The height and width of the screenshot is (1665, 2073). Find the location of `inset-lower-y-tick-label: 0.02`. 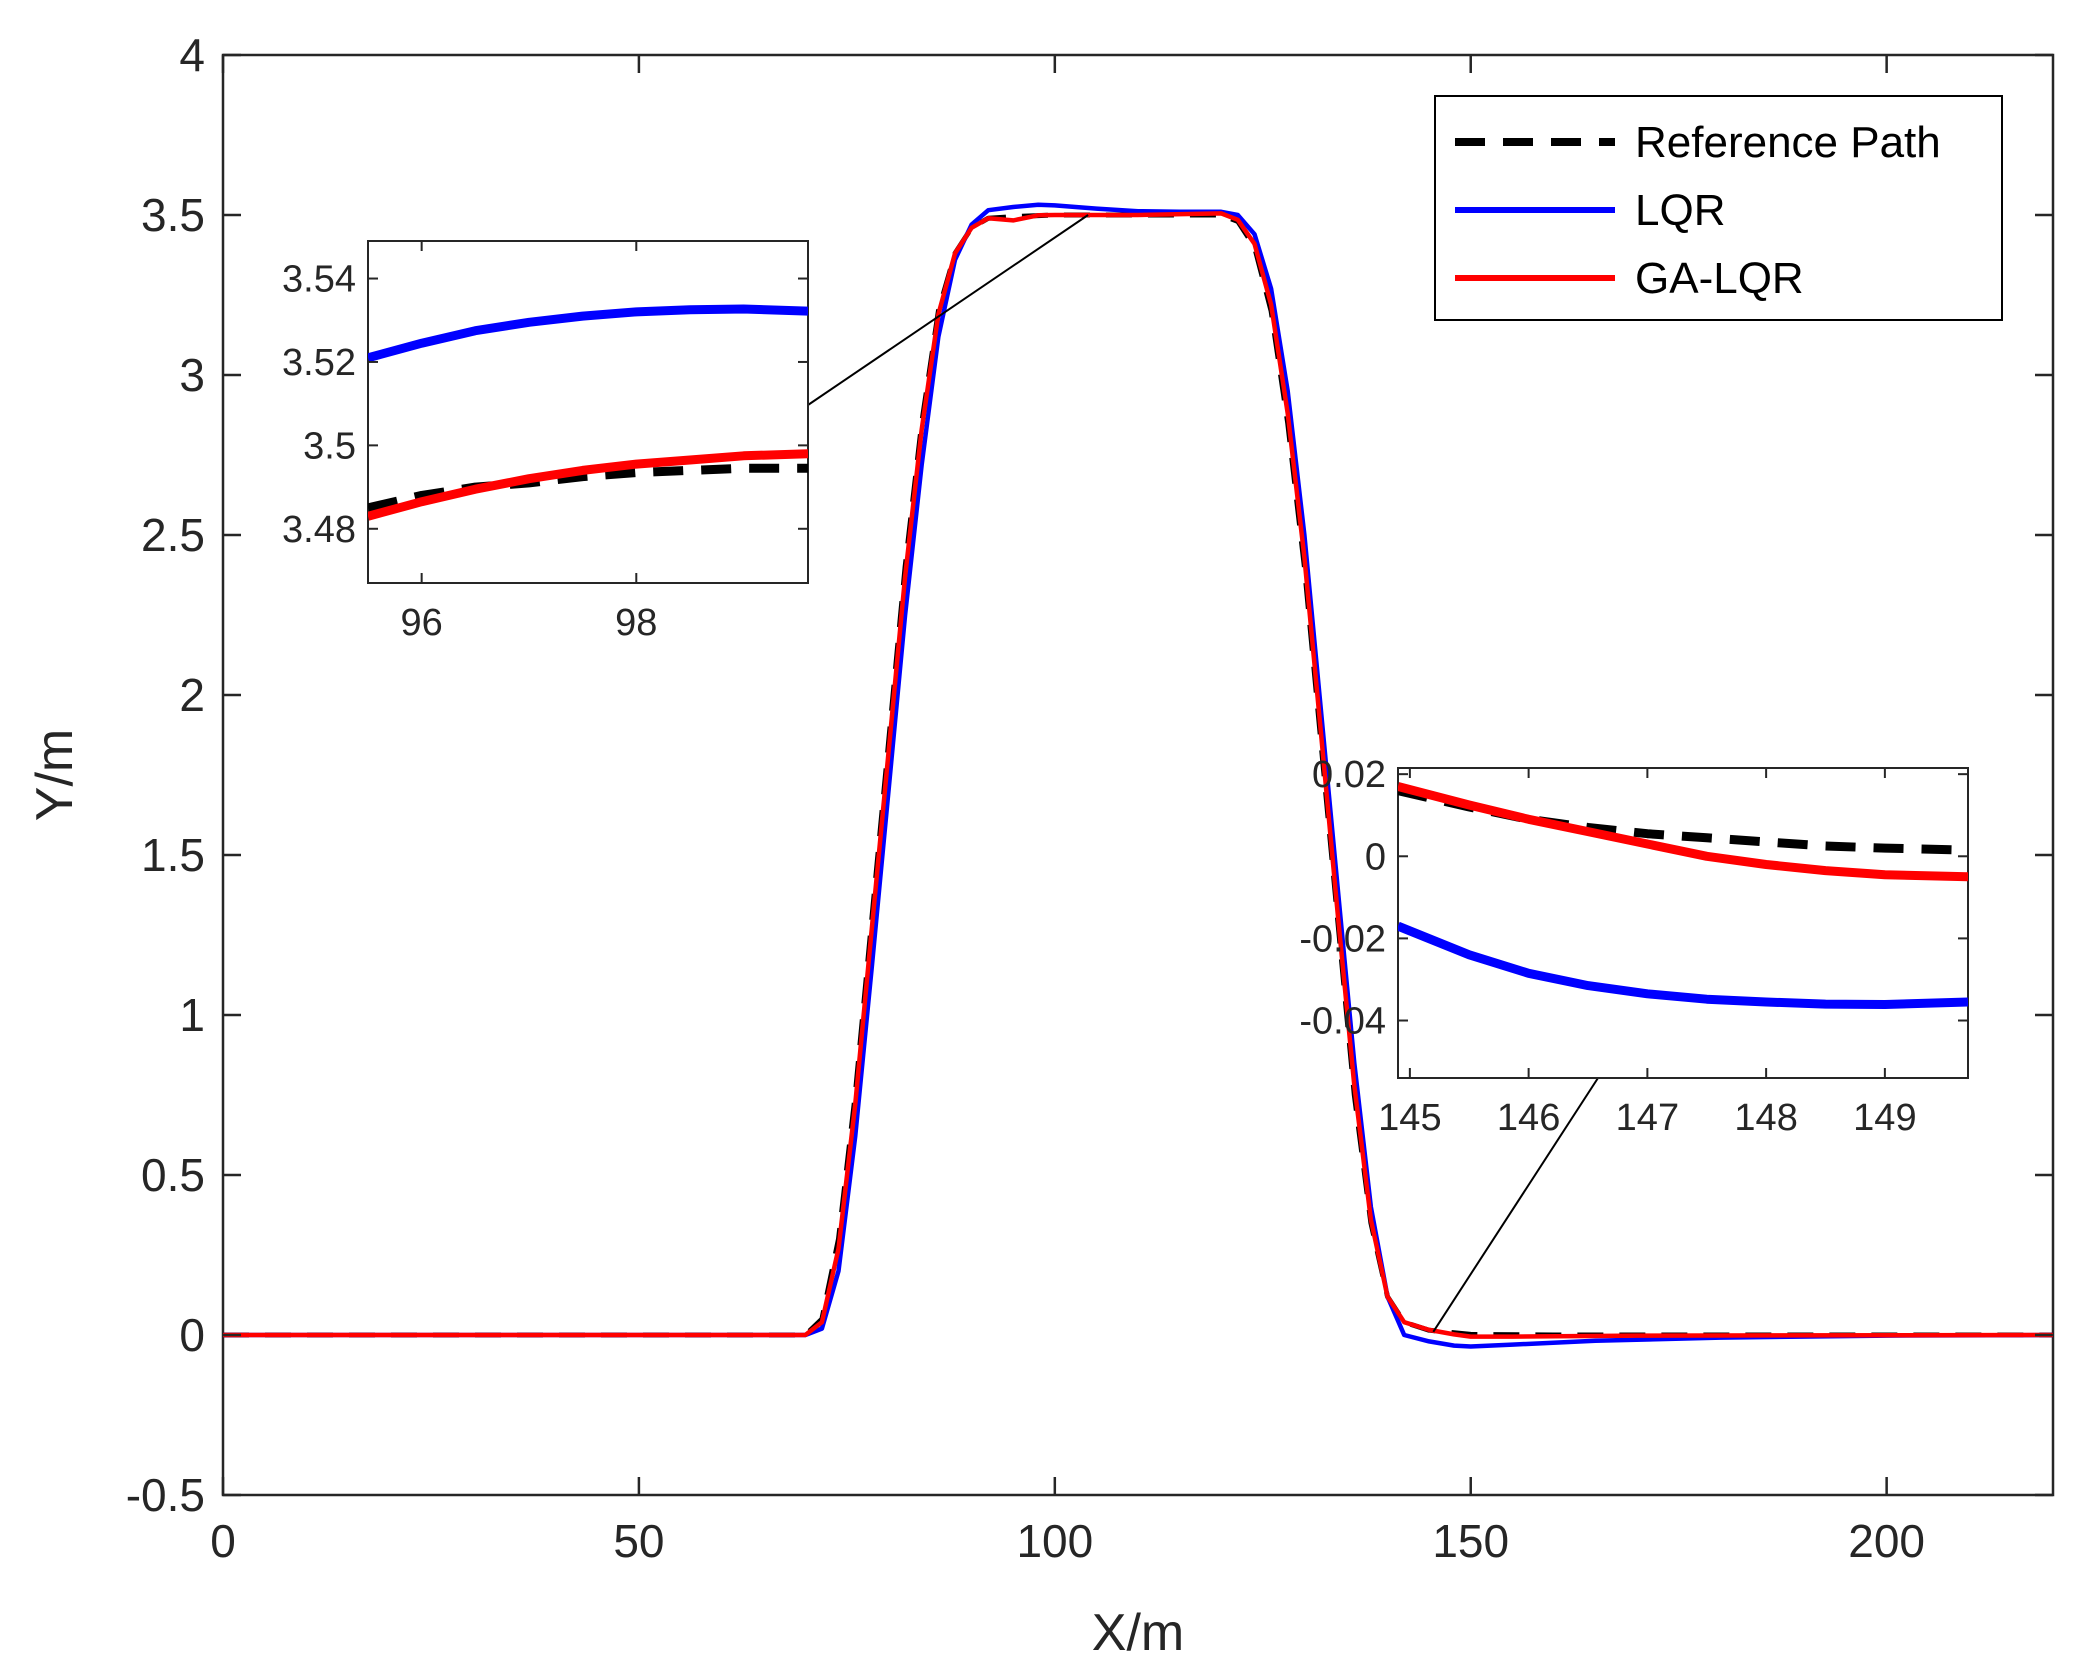

inset-lower-y-tick-label: 0.02 is located at coordinates (1349, 775).